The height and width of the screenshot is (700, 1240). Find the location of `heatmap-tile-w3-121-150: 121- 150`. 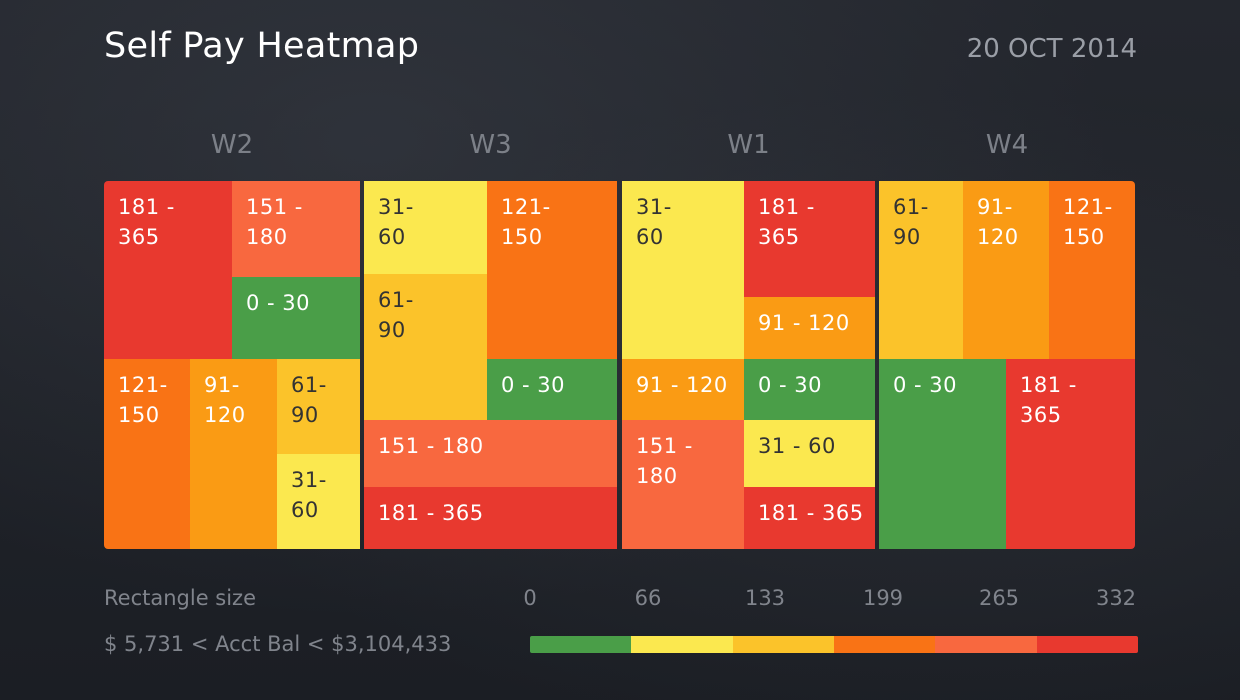

heatmap-tile-w3-121-150: 121- 150 is located at coordinates (552, 270).